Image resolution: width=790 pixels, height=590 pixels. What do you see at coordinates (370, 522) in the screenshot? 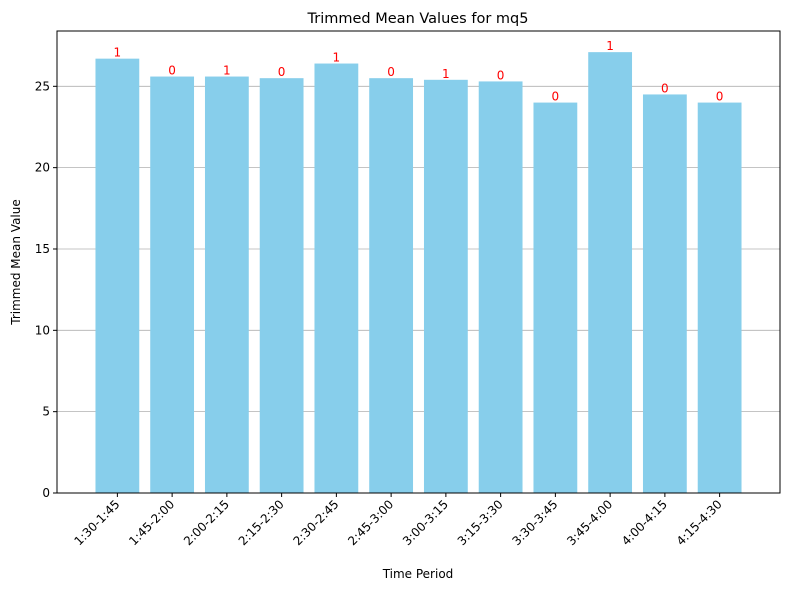
I see `x-tick-label: 2:45-3:00` at bounding box center [370, 522].